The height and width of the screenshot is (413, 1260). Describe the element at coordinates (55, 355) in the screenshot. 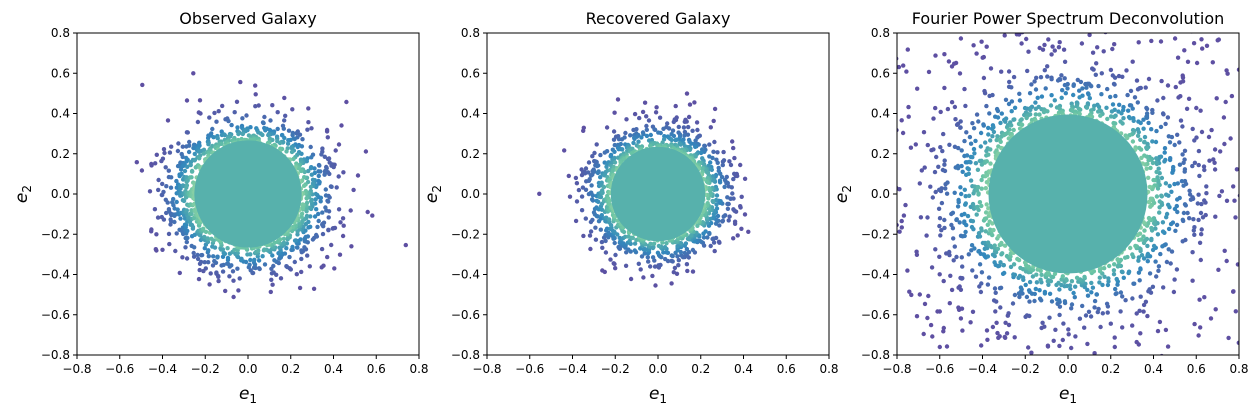

I see `y-tick-label: −0.8` at that location.